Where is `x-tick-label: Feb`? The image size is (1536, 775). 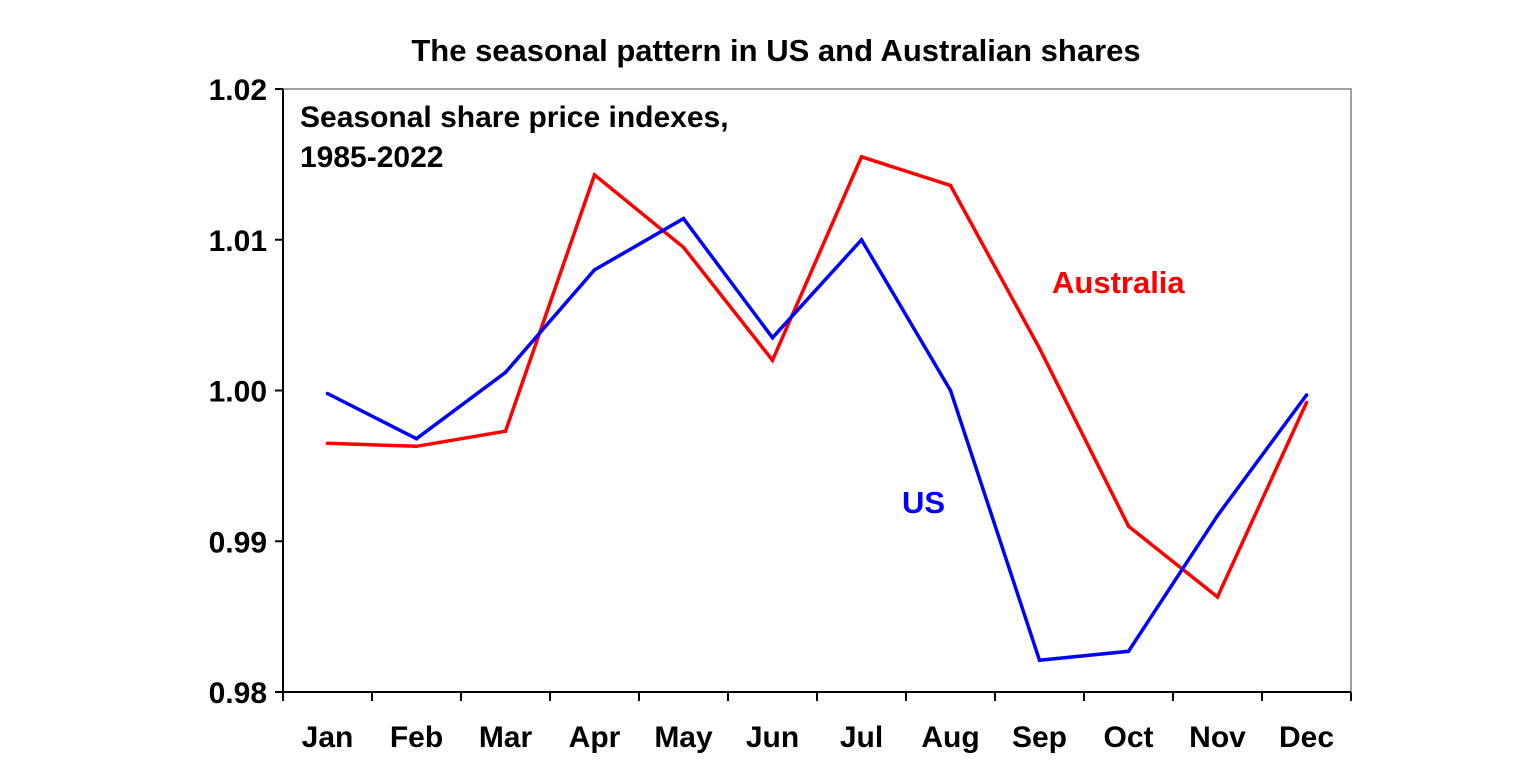 x-tick-label: Feb is located at coordinates (416, 737).